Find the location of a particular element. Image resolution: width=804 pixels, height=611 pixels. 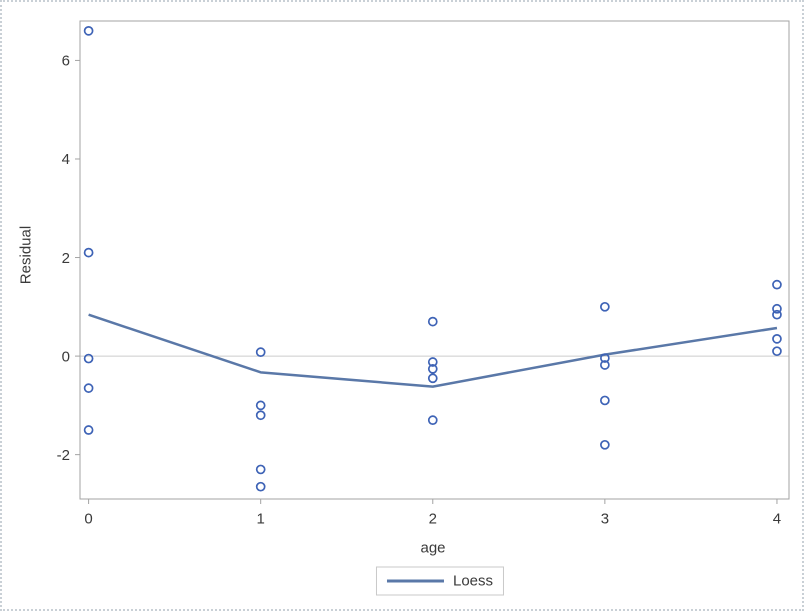

legend: Loess is located at coordinates (440, 581).